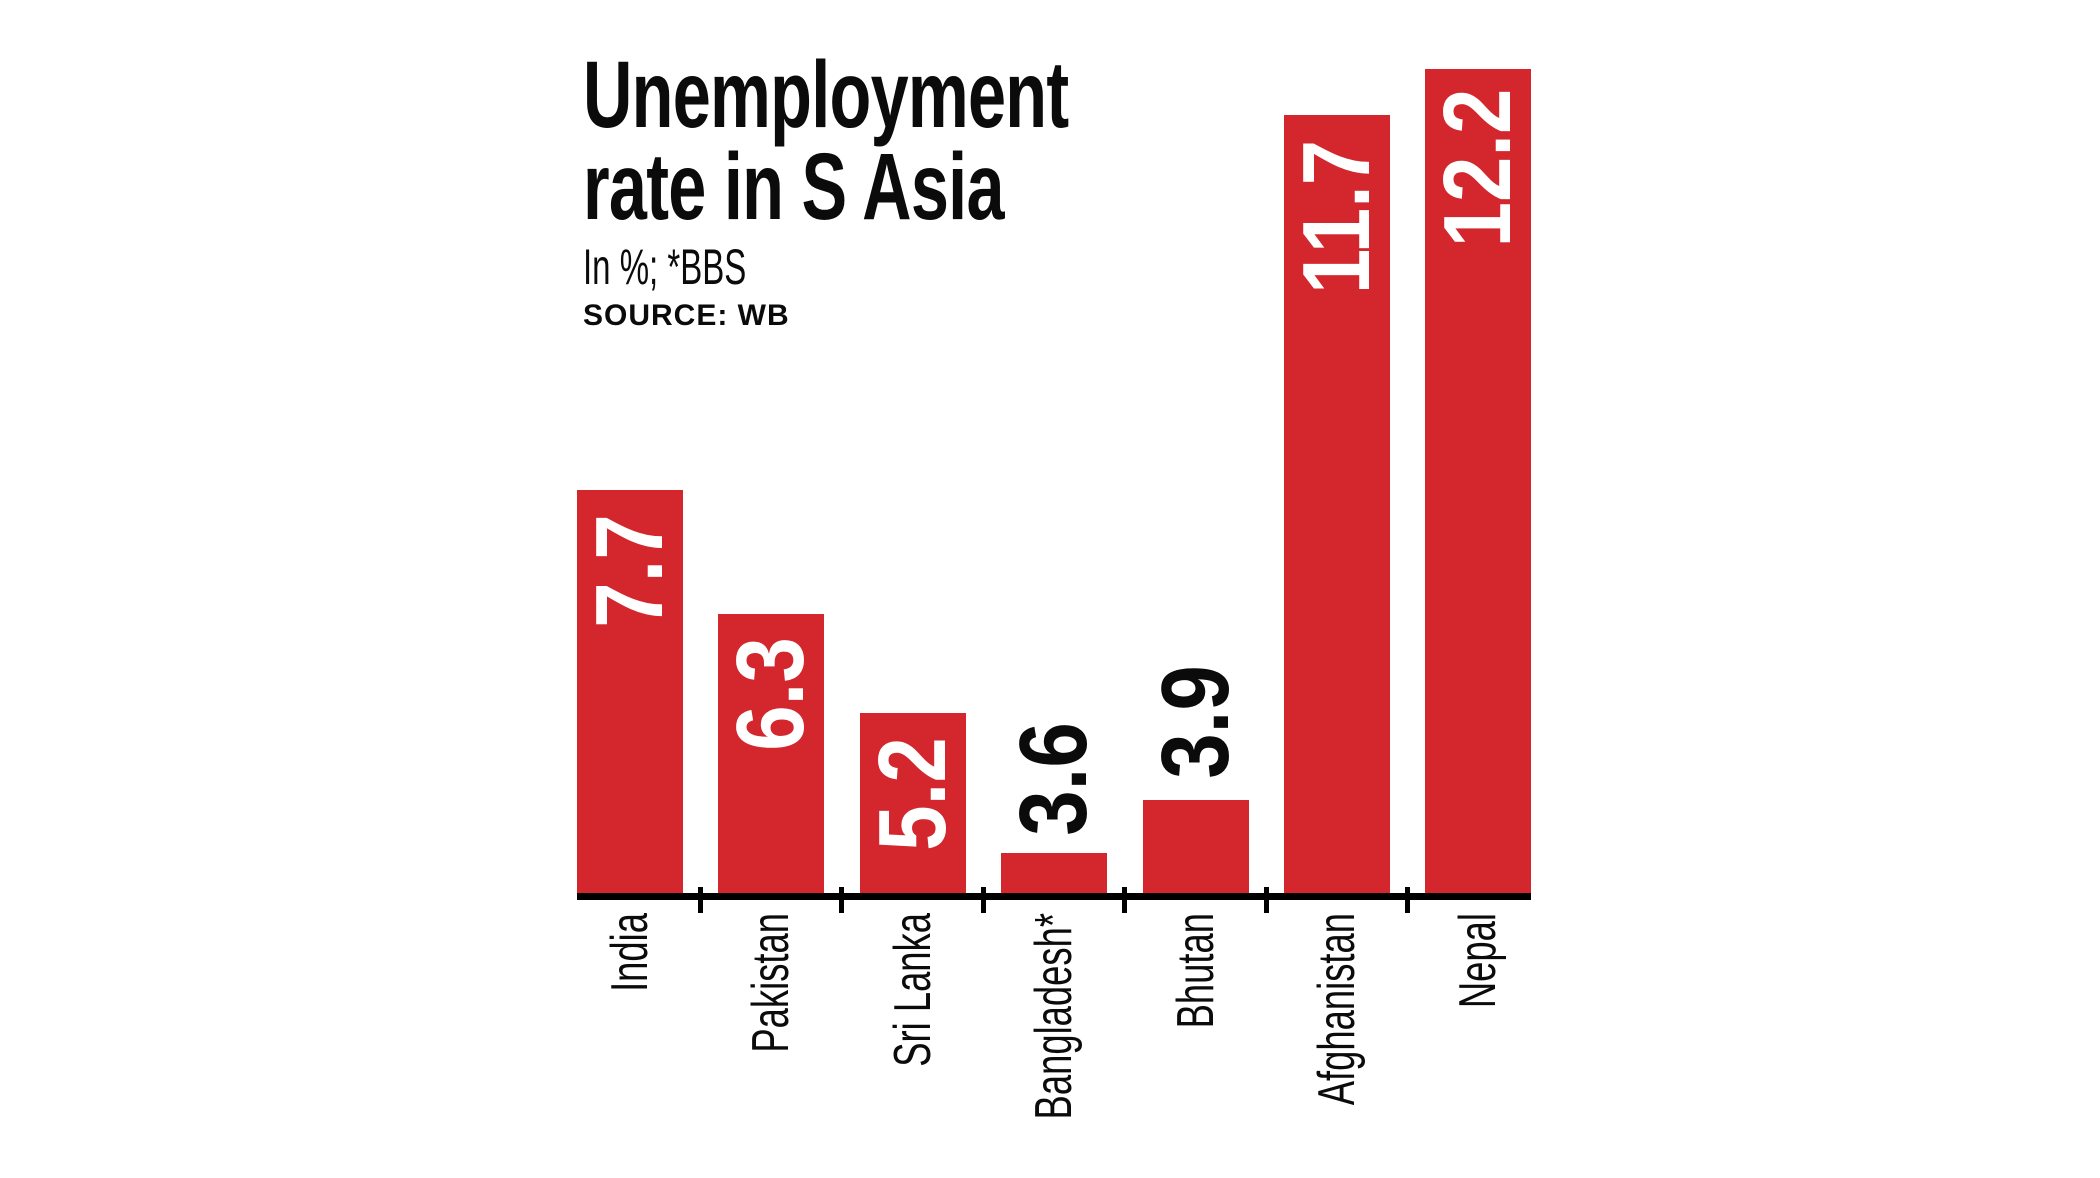  Describe the element at coordinates (1337, 1009) in the screenshot. I see `category-text-afghanistan: Afghanistan` at that location.